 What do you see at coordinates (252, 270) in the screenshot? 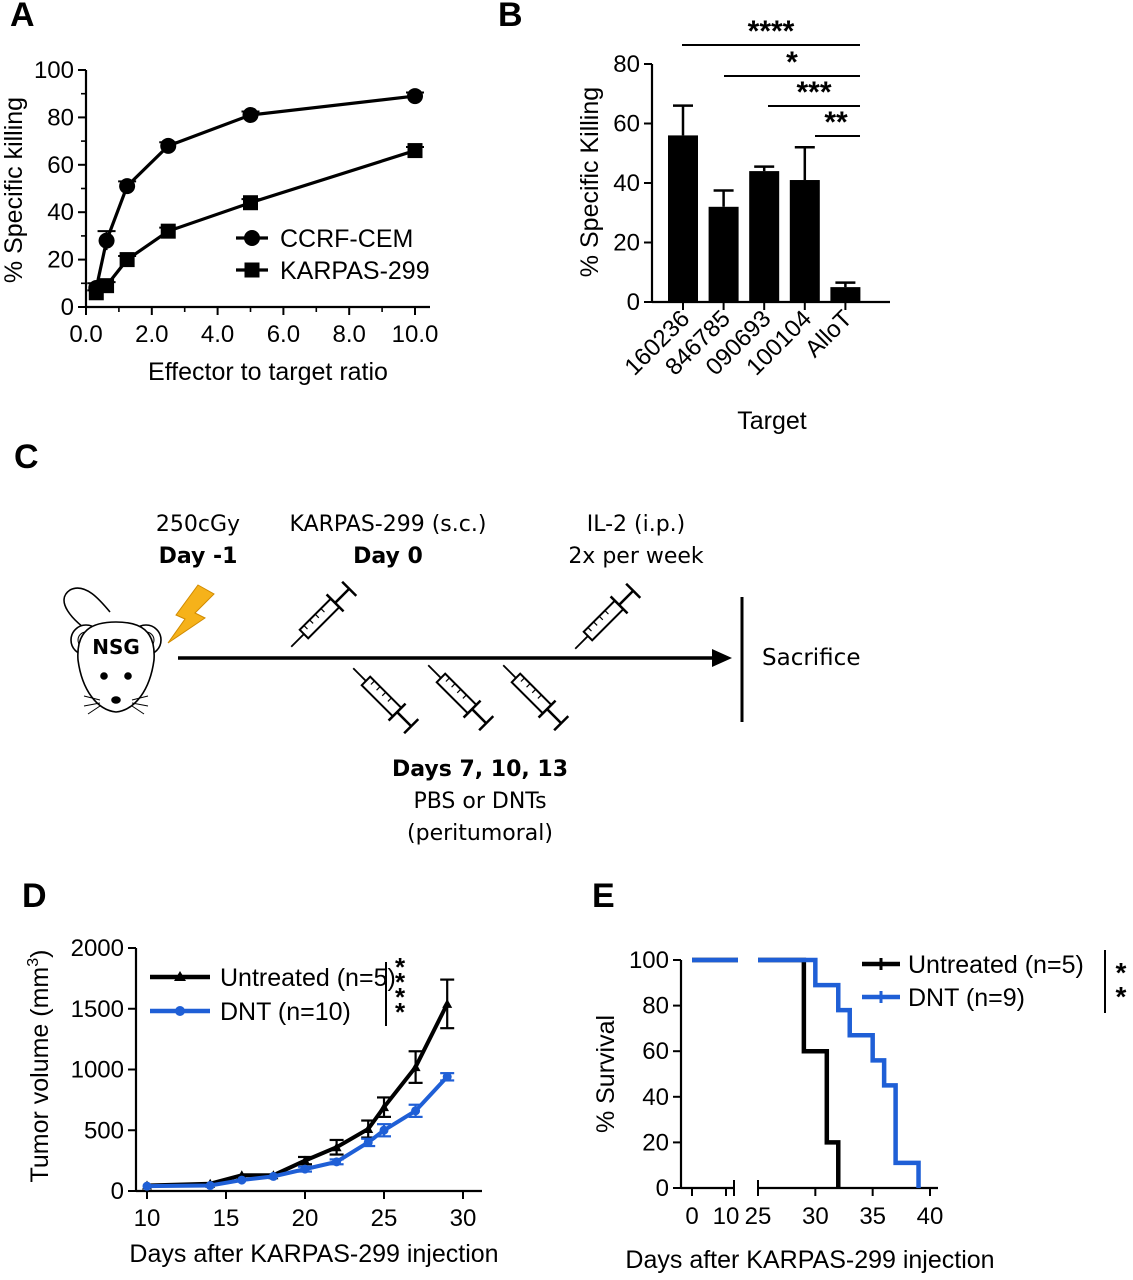
I see `legend-marker-square` at bounding box center [252, 270].